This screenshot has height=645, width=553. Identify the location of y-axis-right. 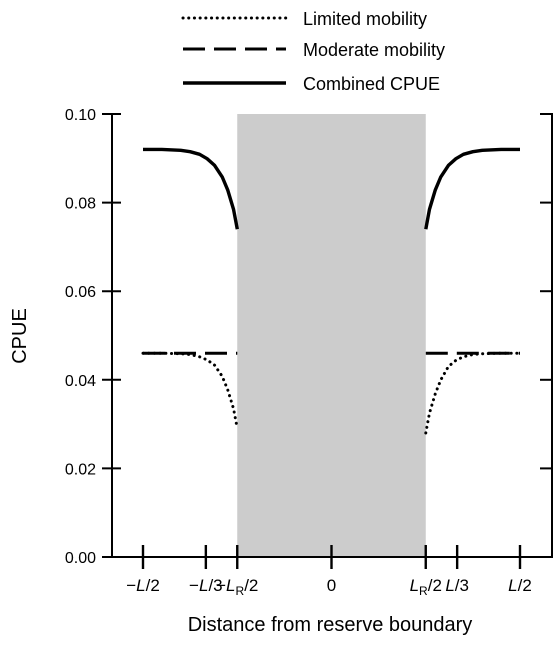
(546, 335).